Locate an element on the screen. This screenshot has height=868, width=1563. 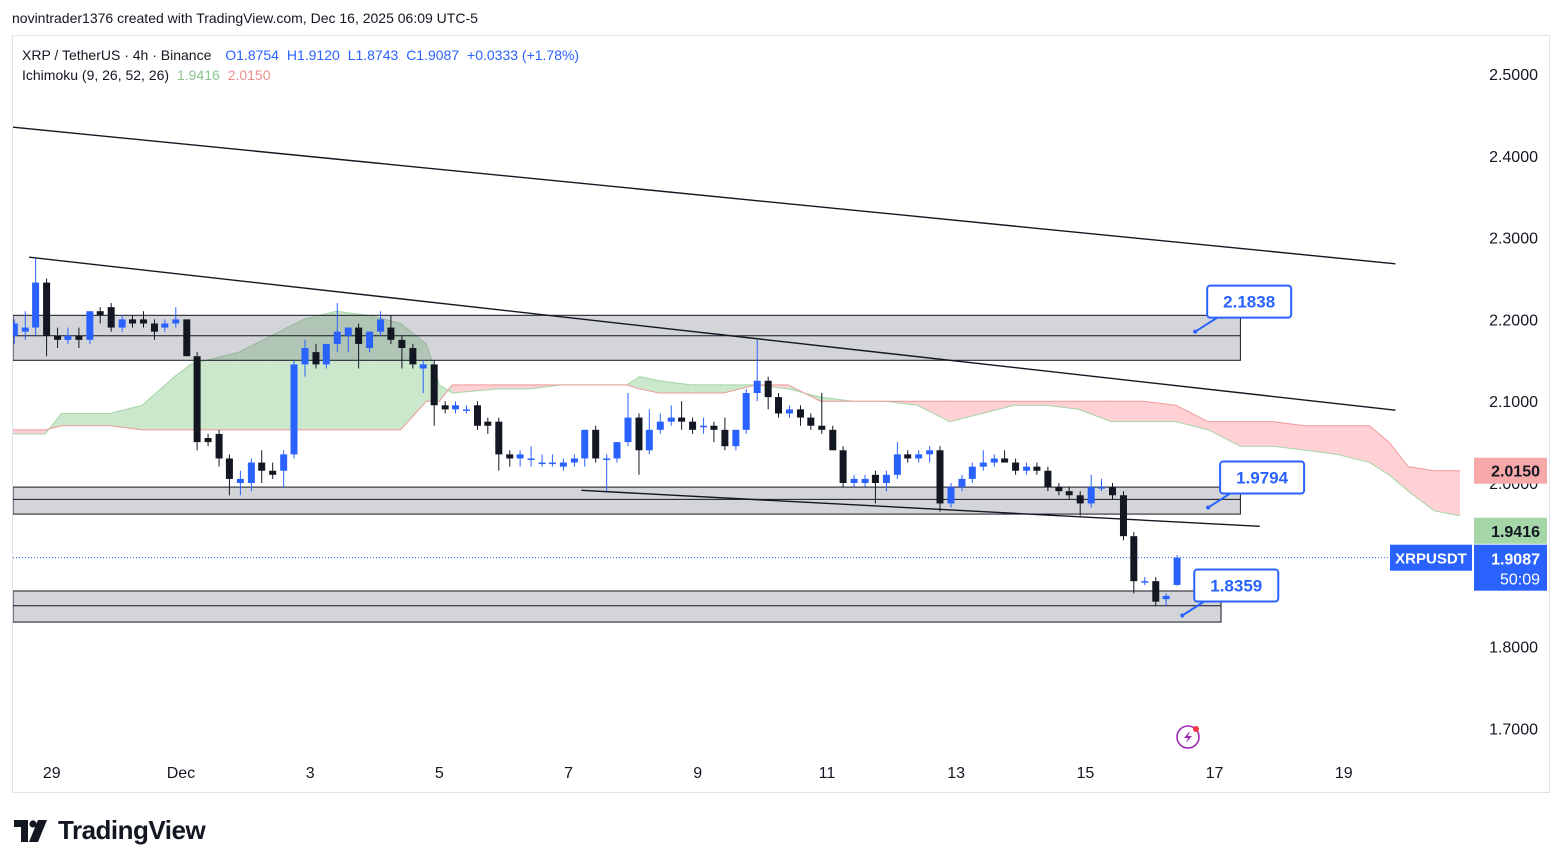
symbol-tag: XRPUSDT is located at coordinates (1431, 559).